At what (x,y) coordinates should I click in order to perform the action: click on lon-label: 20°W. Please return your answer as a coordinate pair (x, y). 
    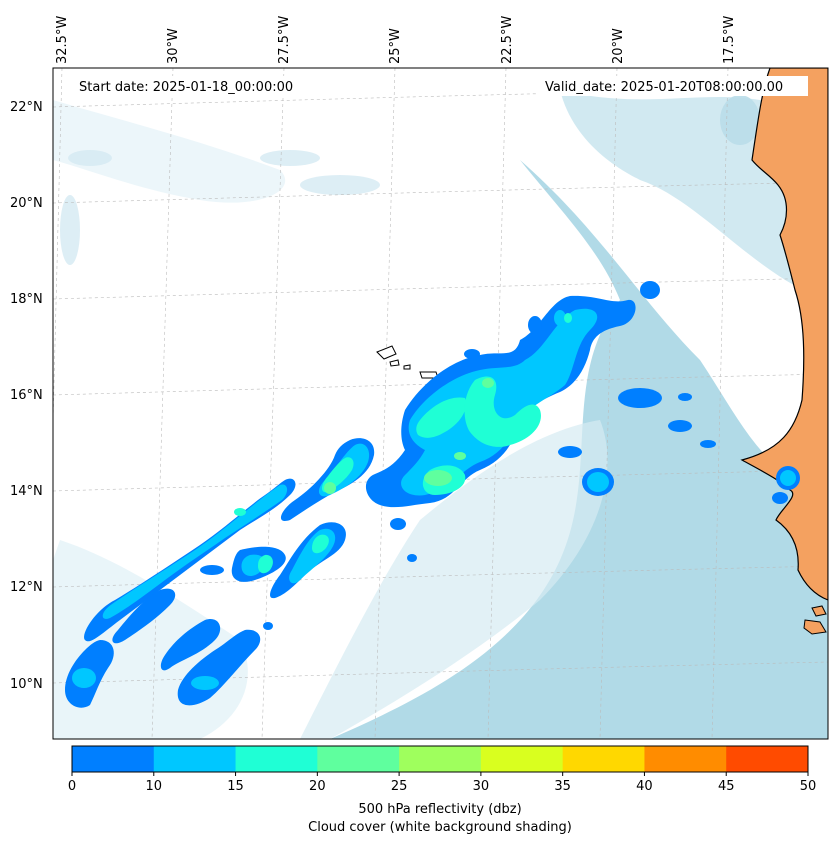
    Looking at the image, I should click on (618, 46).